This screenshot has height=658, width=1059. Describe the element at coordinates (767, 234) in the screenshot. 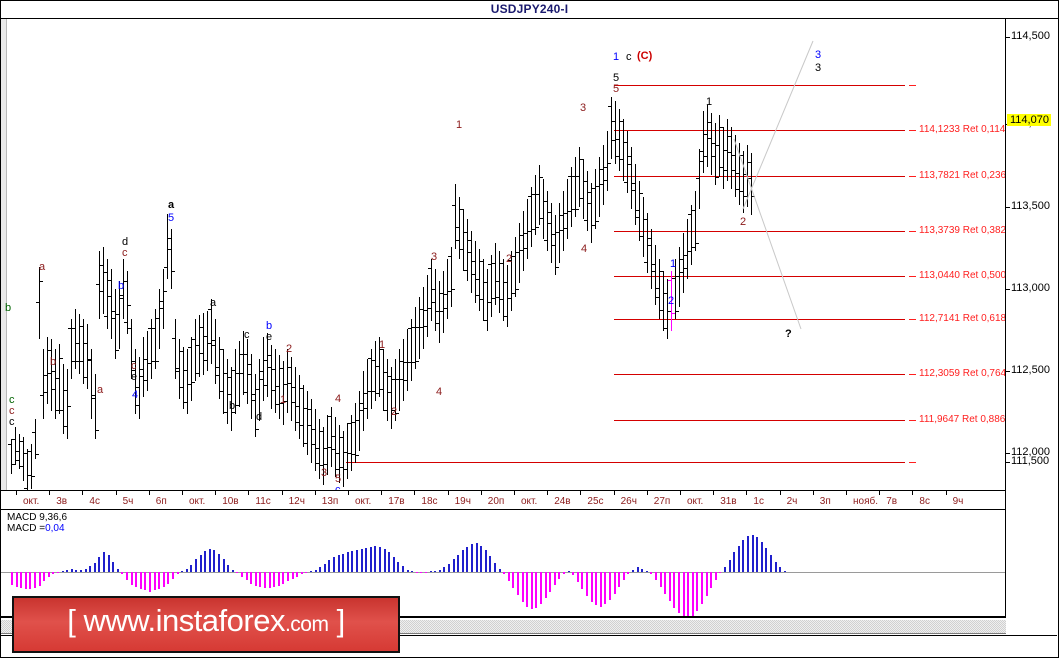

I see `trendline-down` at that location.